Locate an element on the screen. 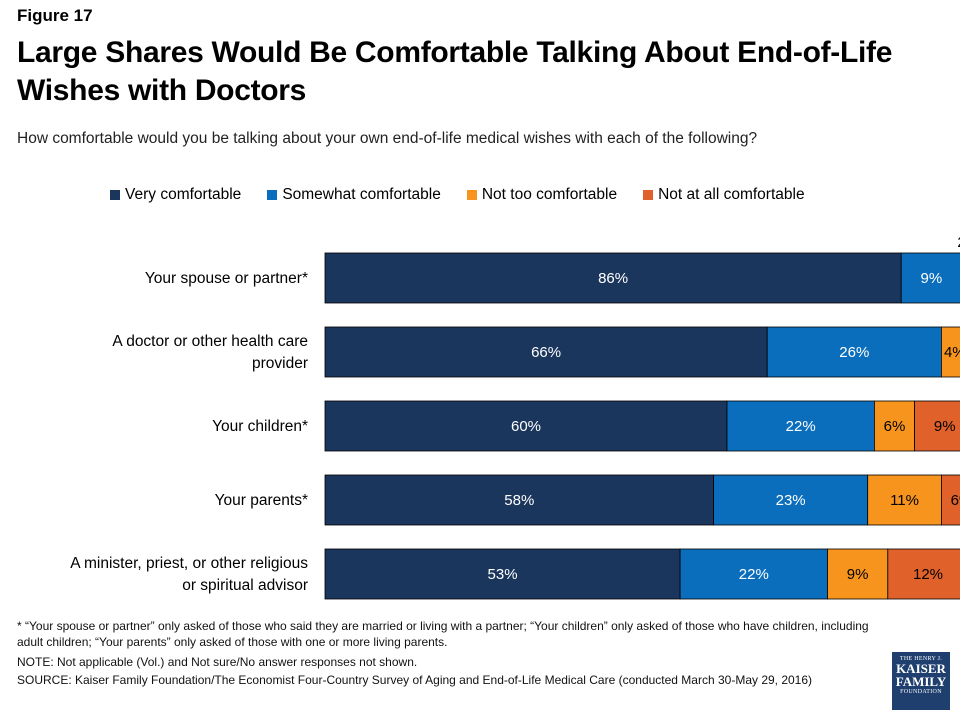 The image size is (960, 720). category-label: Your children* is located at coordinates (260, 426).